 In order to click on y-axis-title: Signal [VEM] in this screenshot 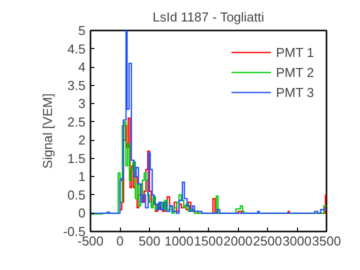, I will do `click(48, 131)`.